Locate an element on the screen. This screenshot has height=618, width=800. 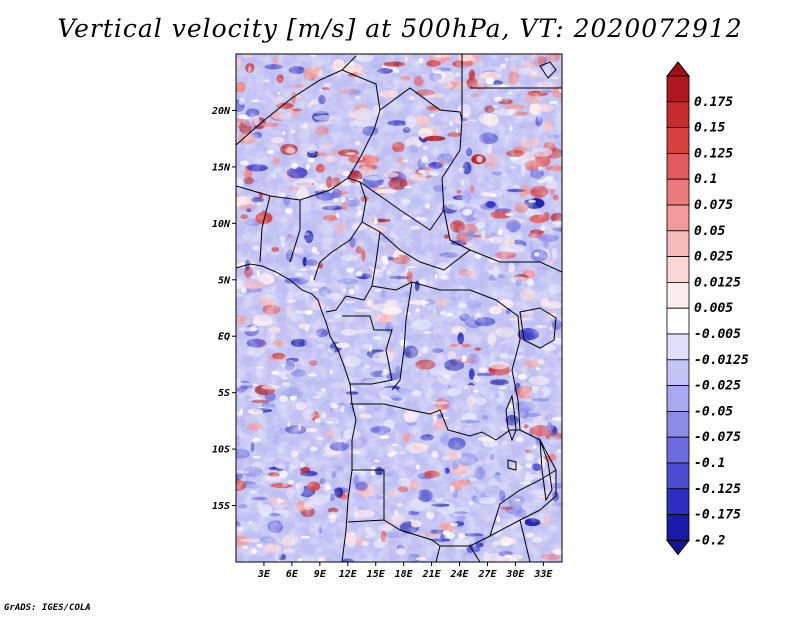
colorbar-label: 0.025 is located at coordinates (713, 257).